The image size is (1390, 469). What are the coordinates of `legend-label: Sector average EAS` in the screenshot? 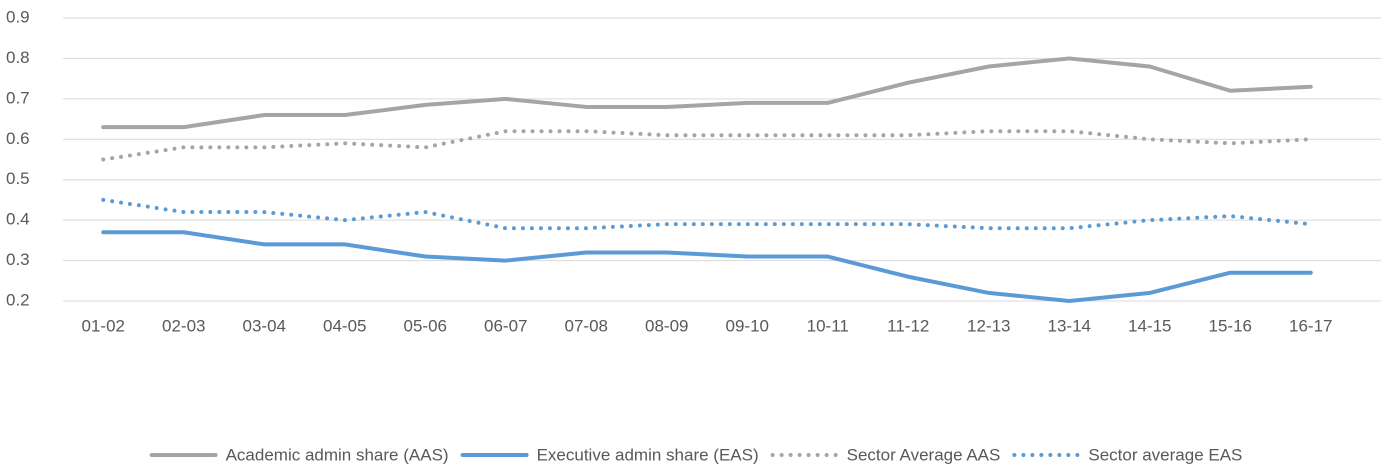 It's located at (1165, 454).